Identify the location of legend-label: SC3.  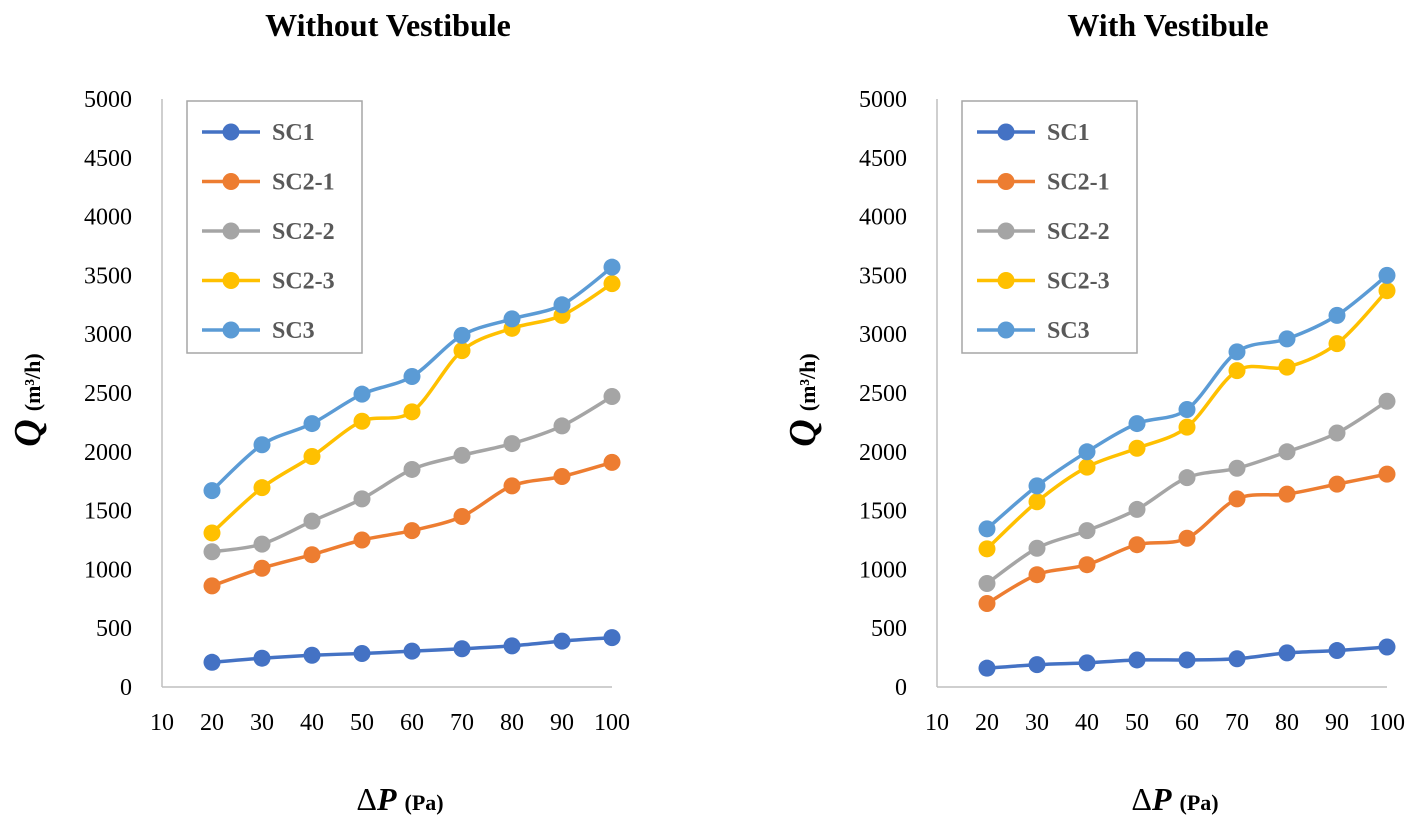
(293, 331).